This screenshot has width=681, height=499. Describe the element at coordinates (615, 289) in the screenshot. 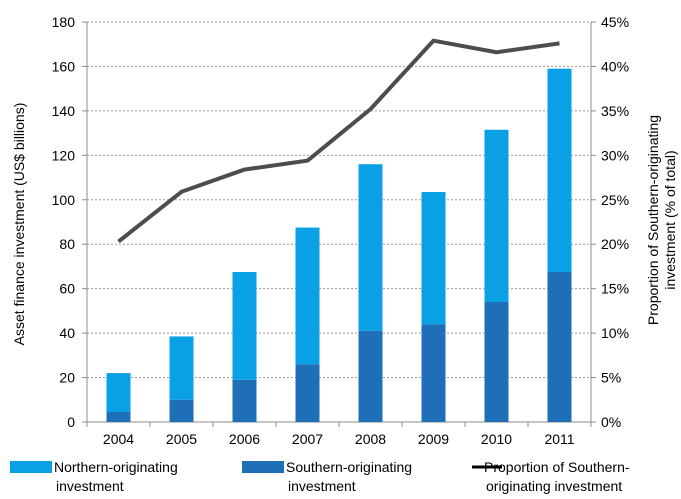

I see `y-tick-label-right: 15%` at that location.